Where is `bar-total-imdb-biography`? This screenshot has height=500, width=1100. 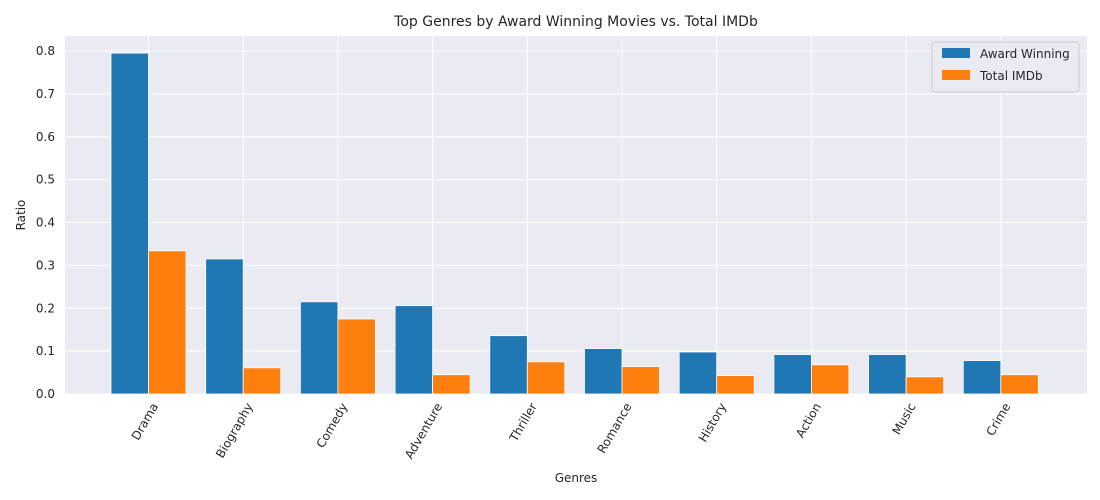 bar-total-imdb-biography is located at coordinates (262, 381).